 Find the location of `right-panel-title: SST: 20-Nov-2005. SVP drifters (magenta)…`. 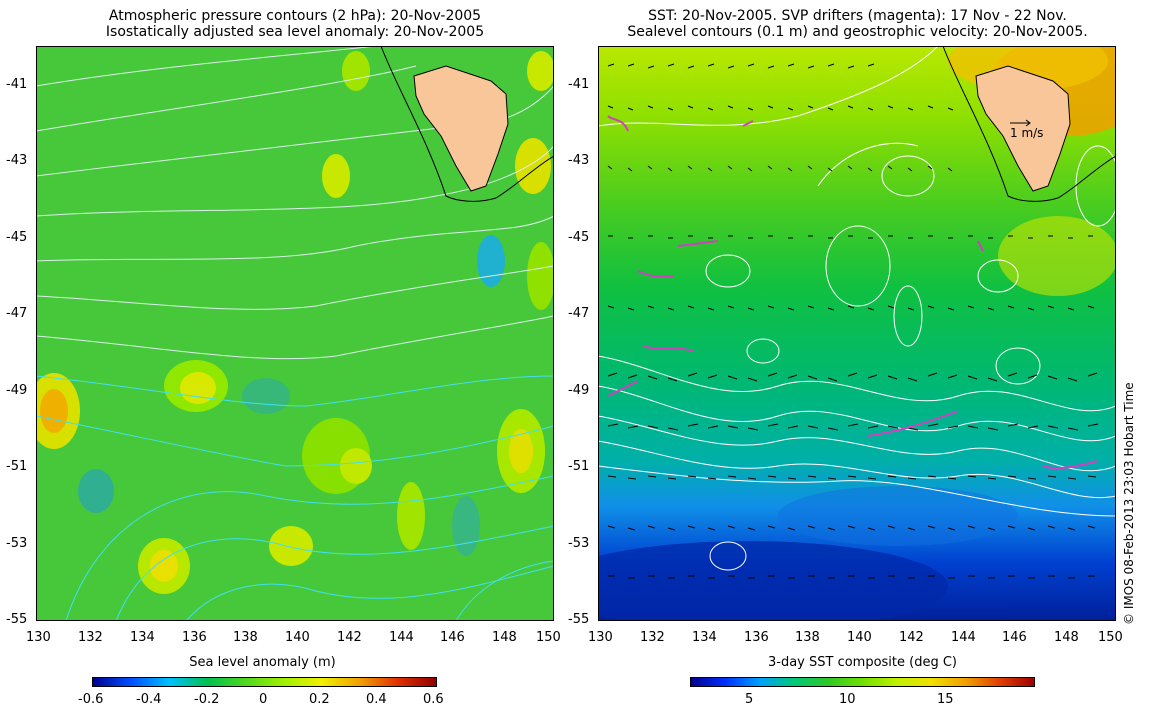

right-panel-title: SST: 20-Nov-2005. SVP drifters (magenta)… is located at coordinates (857, 24).